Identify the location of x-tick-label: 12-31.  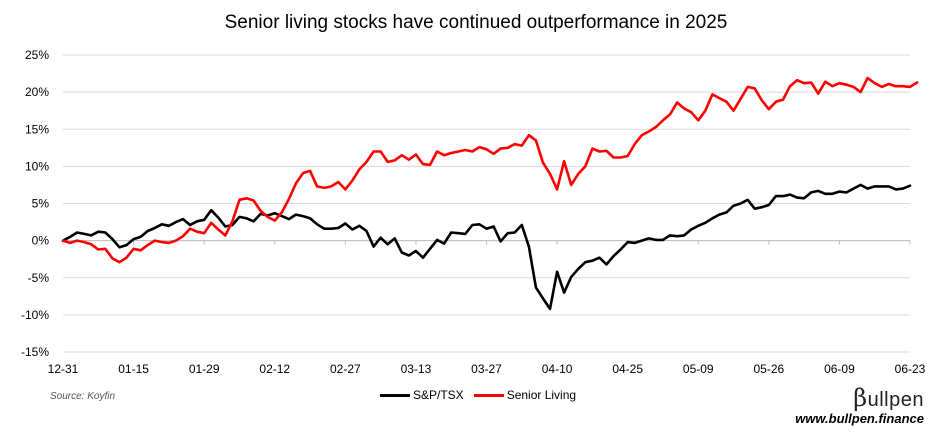
(63, 369).